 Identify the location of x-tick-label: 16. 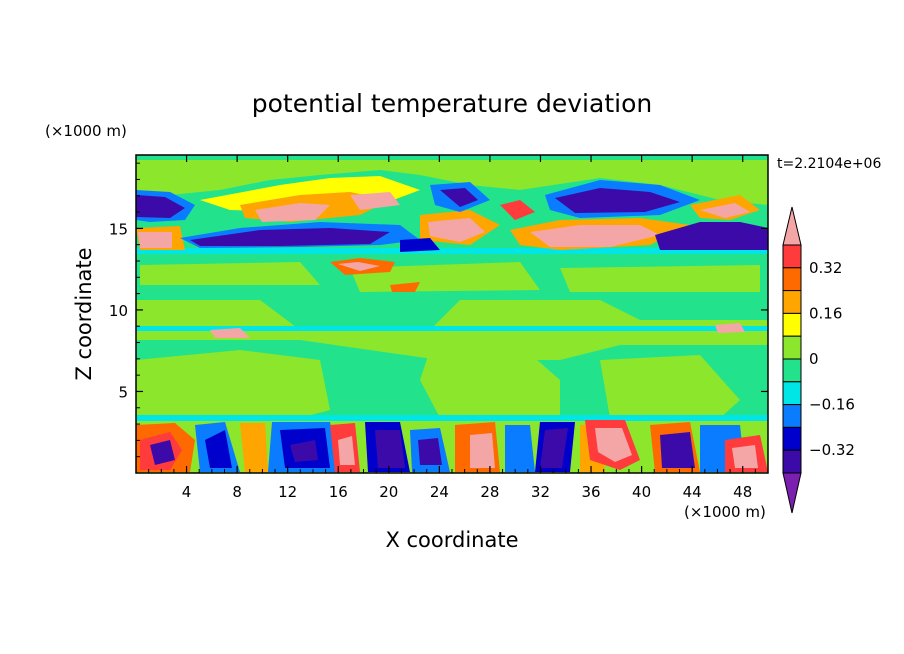
(338, 492).